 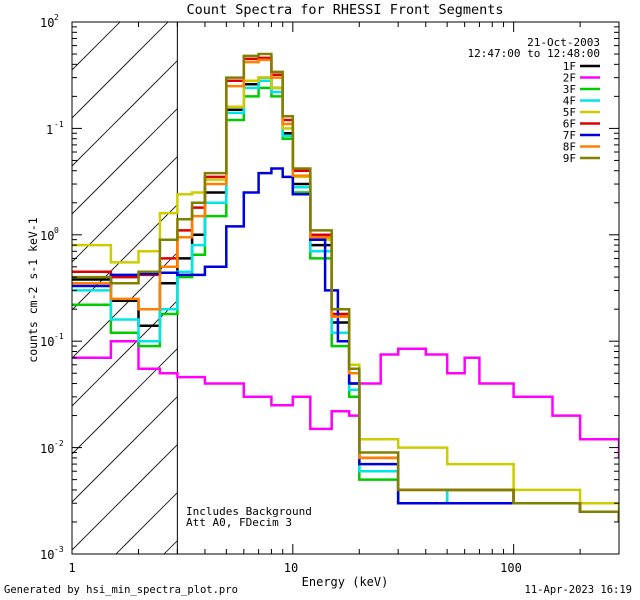 What do you see at coordinates (578, 590) in the screenshot?
I see `timestamp-footer: 11-Apr-2023 16:19` at bounding box center [578, 590].